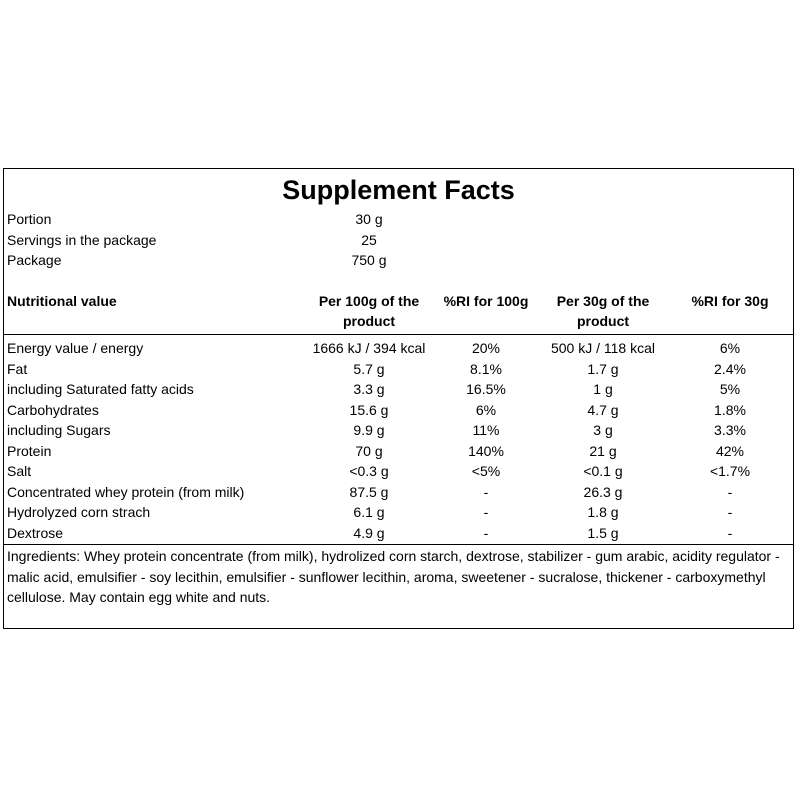 Image resolution: width=800 pixels, height=800 pixels. Describe the element at coordinates (486, 471) in the screenshot. I see `ri-100g-value: <5%` at that location.